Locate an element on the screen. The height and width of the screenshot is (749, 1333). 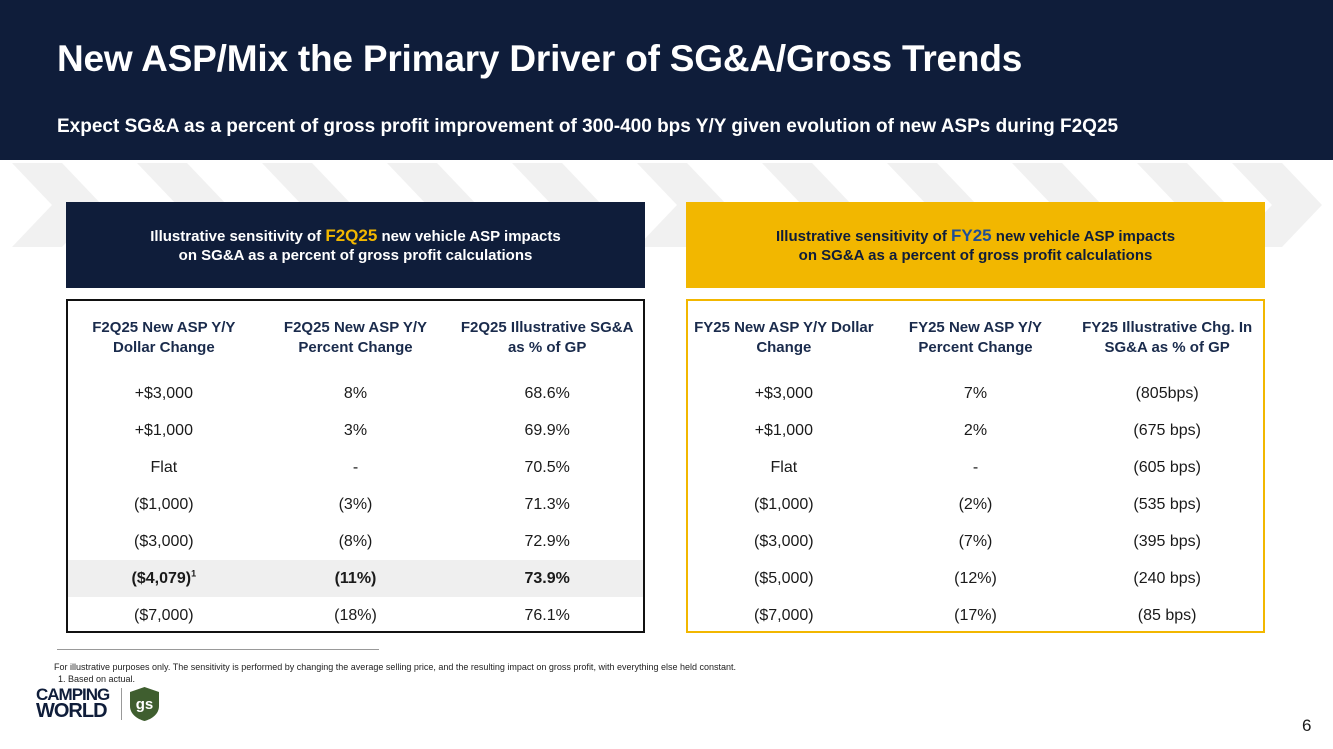
table-cell: (675 bps) is located at coordinates (1167, 430).